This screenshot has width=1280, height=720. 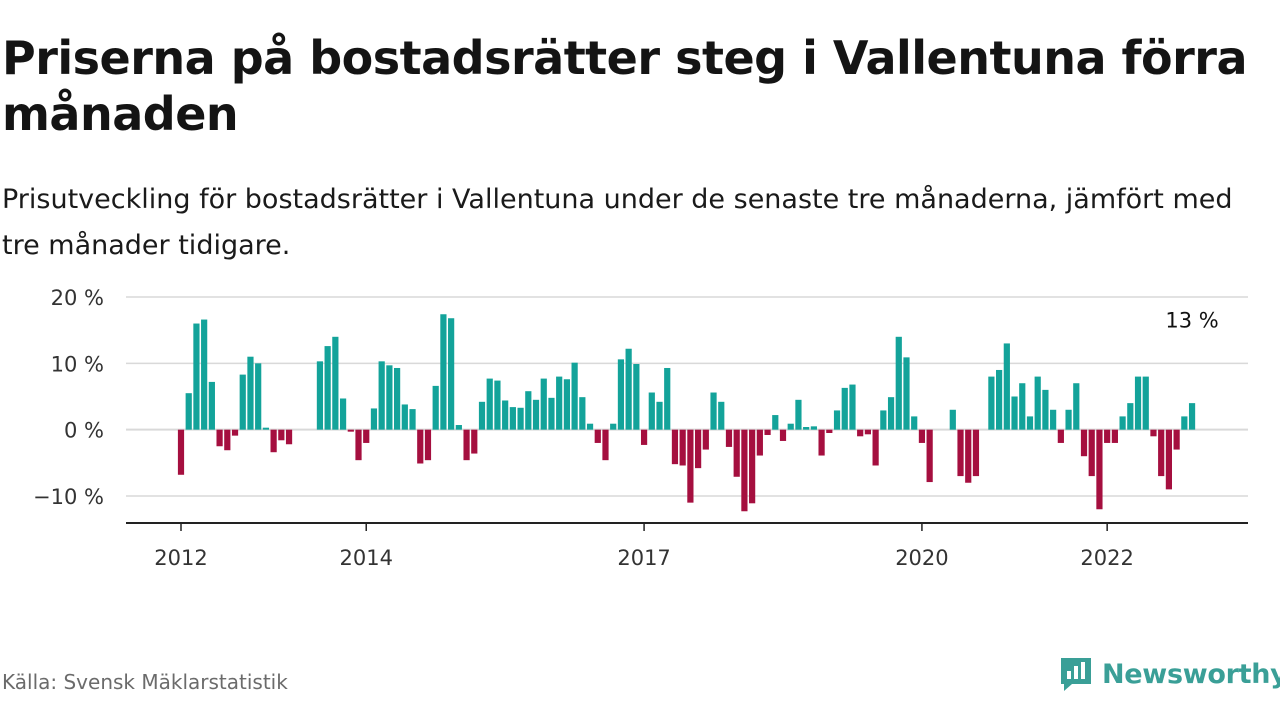 I want to click on x-tick-label: 2014, so click(x=366, y=558).